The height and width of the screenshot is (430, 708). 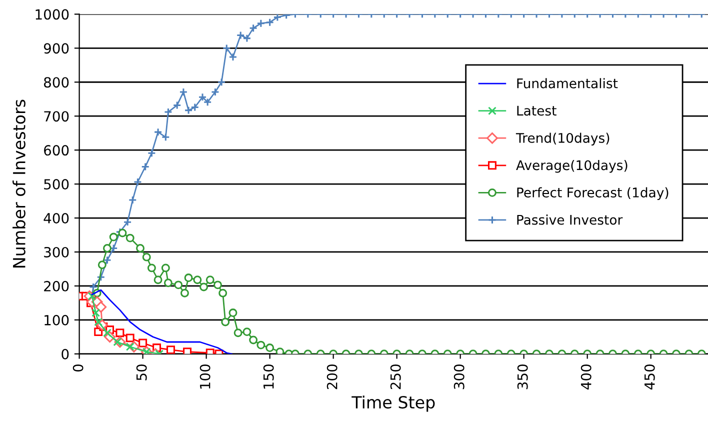 What do you see at coordinates (65, 354) in the screenshot?
I see `y-tick-label: 0` at bounding box center [65, 354].